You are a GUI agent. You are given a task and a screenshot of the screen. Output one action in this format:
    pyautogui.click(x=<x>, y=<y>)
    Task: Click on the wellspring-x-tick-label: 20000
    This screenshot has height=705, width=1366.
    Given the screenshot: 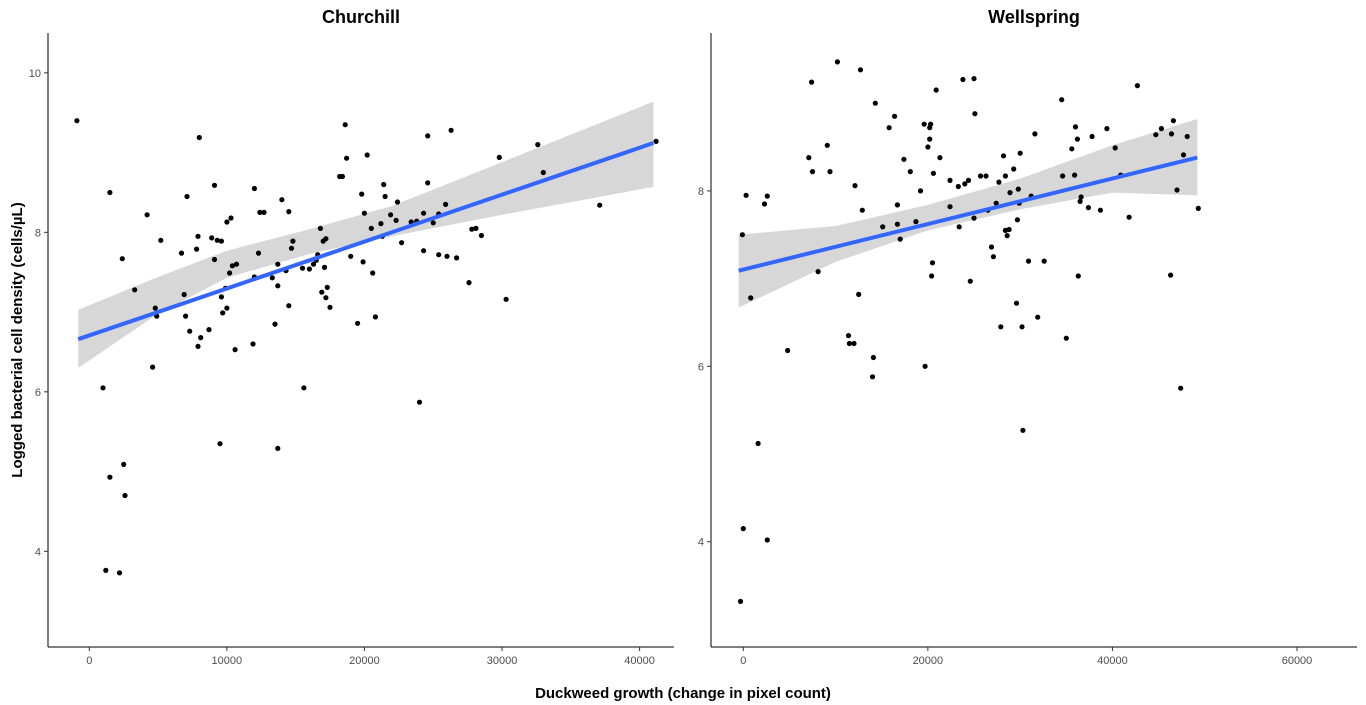 What is the action you would take?
    pyautogui.click(x=928, y=661)
    